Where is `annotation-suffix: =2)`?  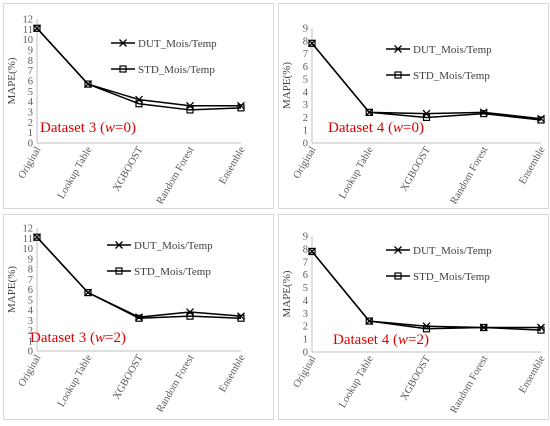 annotation-suffix: =2) is located at coordinates (418, 340).